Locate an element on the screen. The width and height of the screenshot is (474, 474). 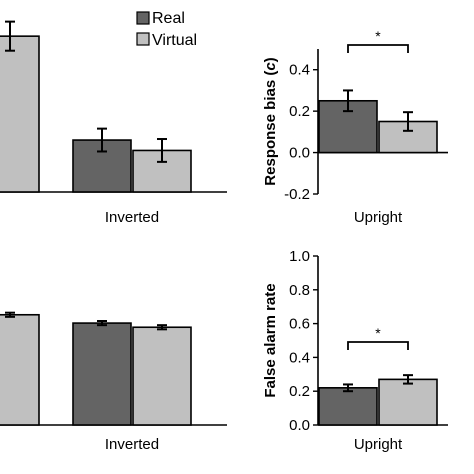
legend: Real Virtual is located at coordinates (166, 29).